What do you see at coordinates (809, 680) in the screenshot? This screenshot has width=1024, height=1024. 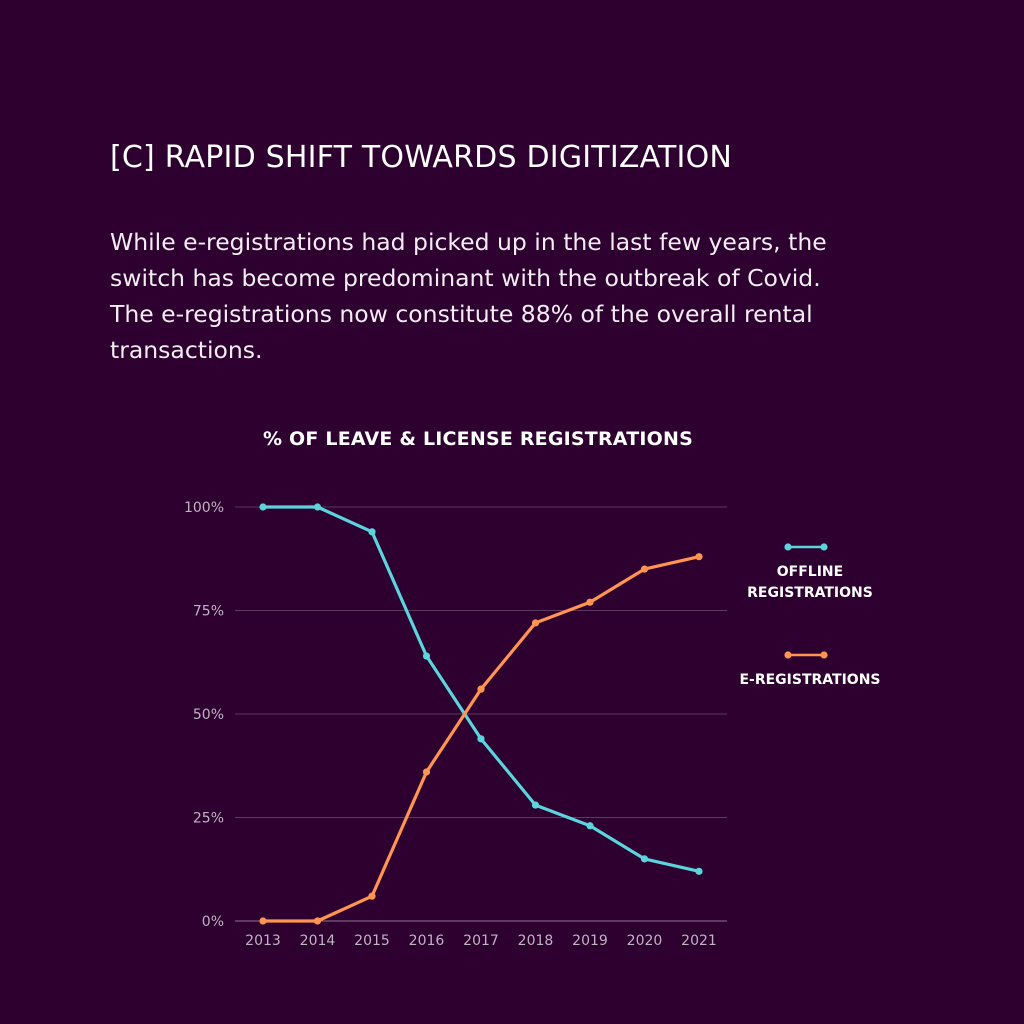 I see `legend-label: E-REGISTRATIONS` at bounding box center [809, 680].